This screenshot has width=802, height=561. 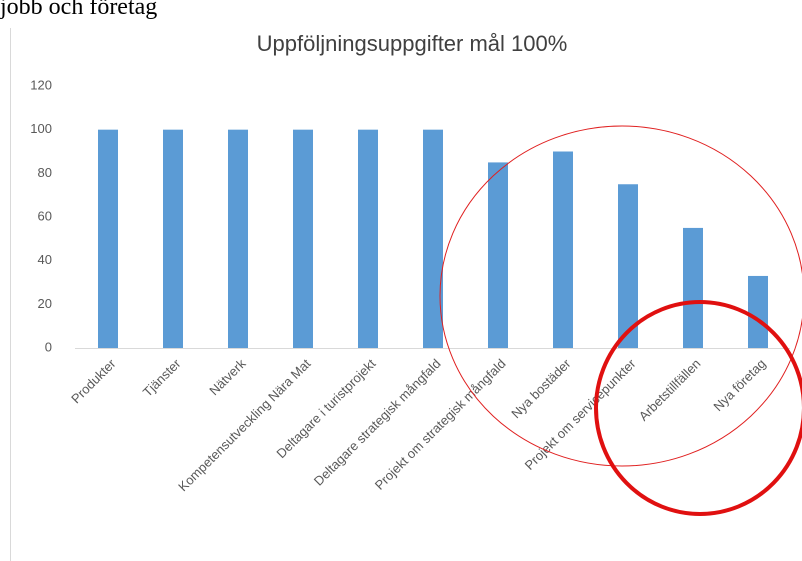 I want to click on y-tick-label: 60, so click(x=45, y=215).